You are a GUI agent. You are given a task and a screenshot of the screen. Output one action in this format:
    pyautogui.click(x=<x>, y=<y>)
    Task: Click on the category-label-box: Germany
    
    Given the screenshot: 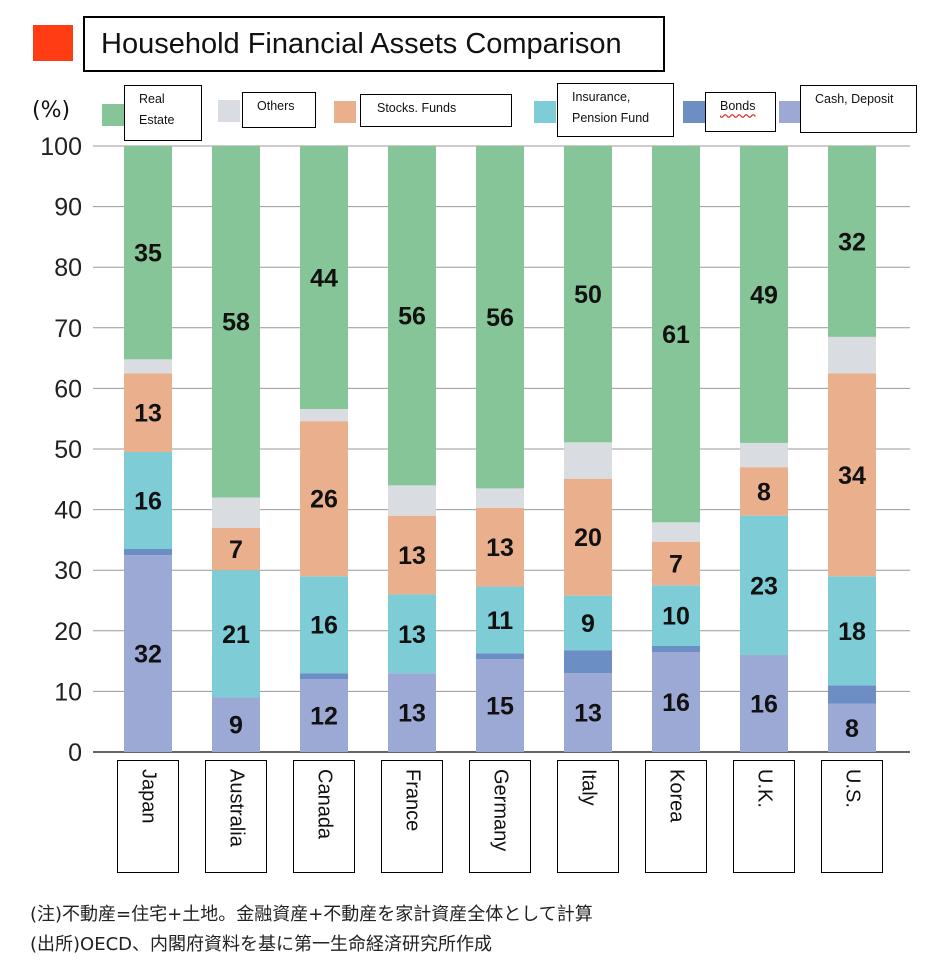 What is the action you would take?
    pyautogui.click(x=500, y=816)
    